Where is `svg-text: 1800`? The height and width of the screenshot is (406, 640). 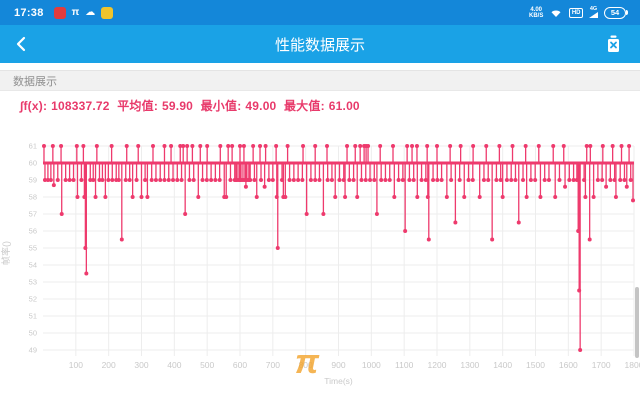 svg-text: 1800 is located at coordinates (632, 365).